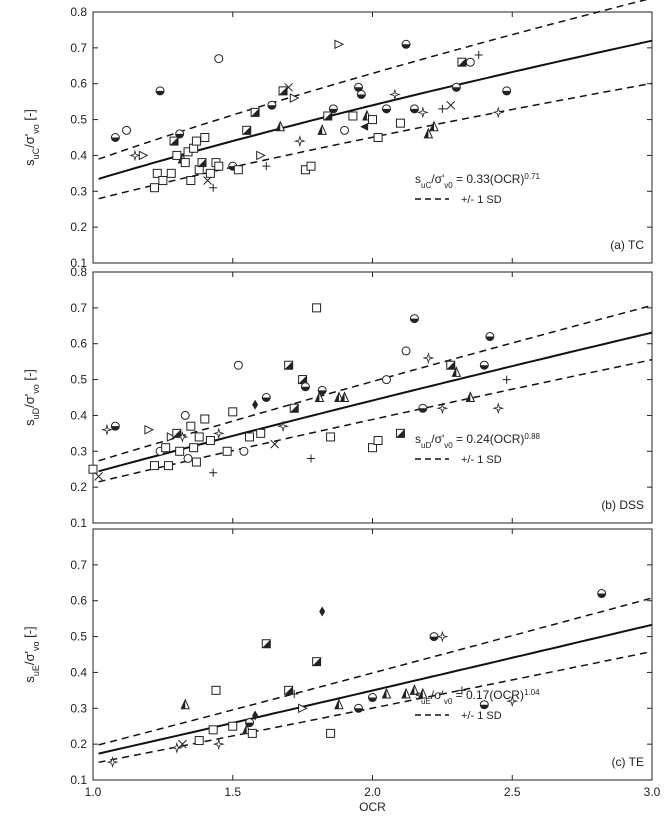 Image resolution: width=670 pixels, height=828 pixels. I want to click on fit-line, so click(375, 689).